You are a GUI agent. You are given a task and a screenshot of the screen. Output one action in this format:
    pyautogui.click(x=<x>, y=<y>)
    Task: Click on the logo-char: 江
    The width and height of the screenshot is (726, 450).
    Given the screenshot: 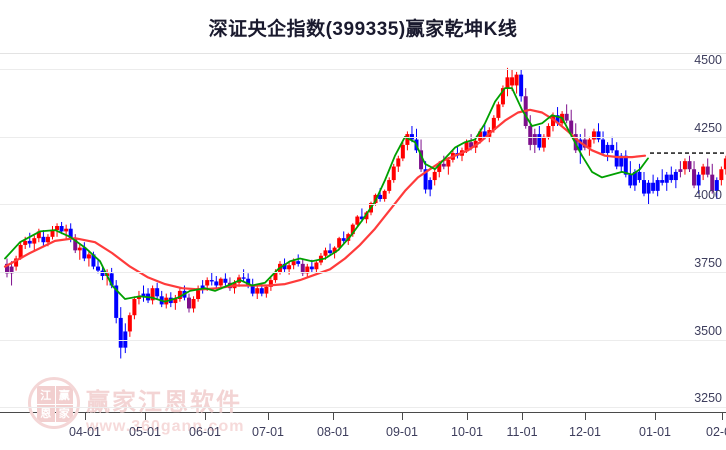 What is the action you would take?
    pyautogui.click(x=46, y=395)
    